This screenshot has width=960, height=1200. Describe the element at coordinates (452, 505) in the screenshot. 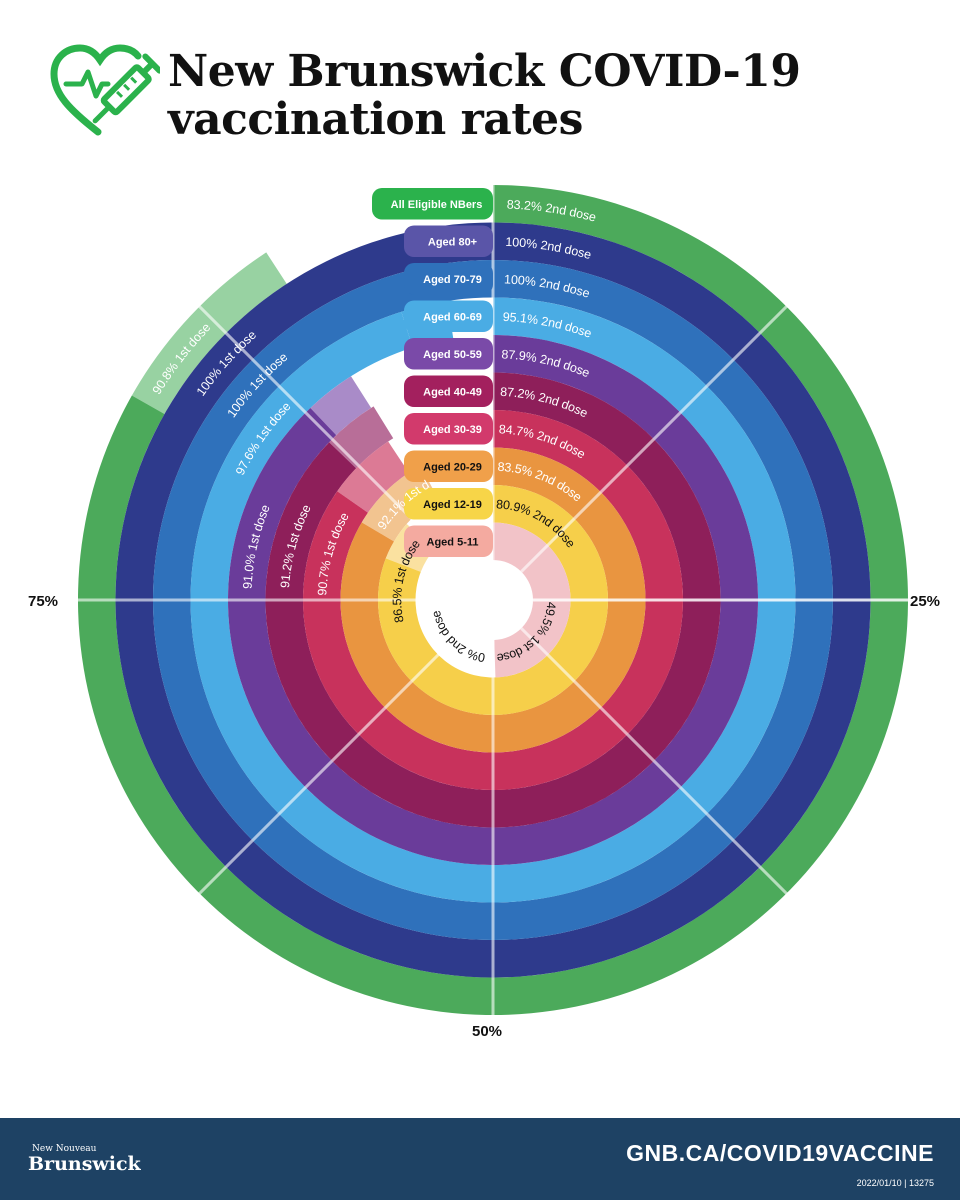

I see `category-label: Aged 12-19` at that location.